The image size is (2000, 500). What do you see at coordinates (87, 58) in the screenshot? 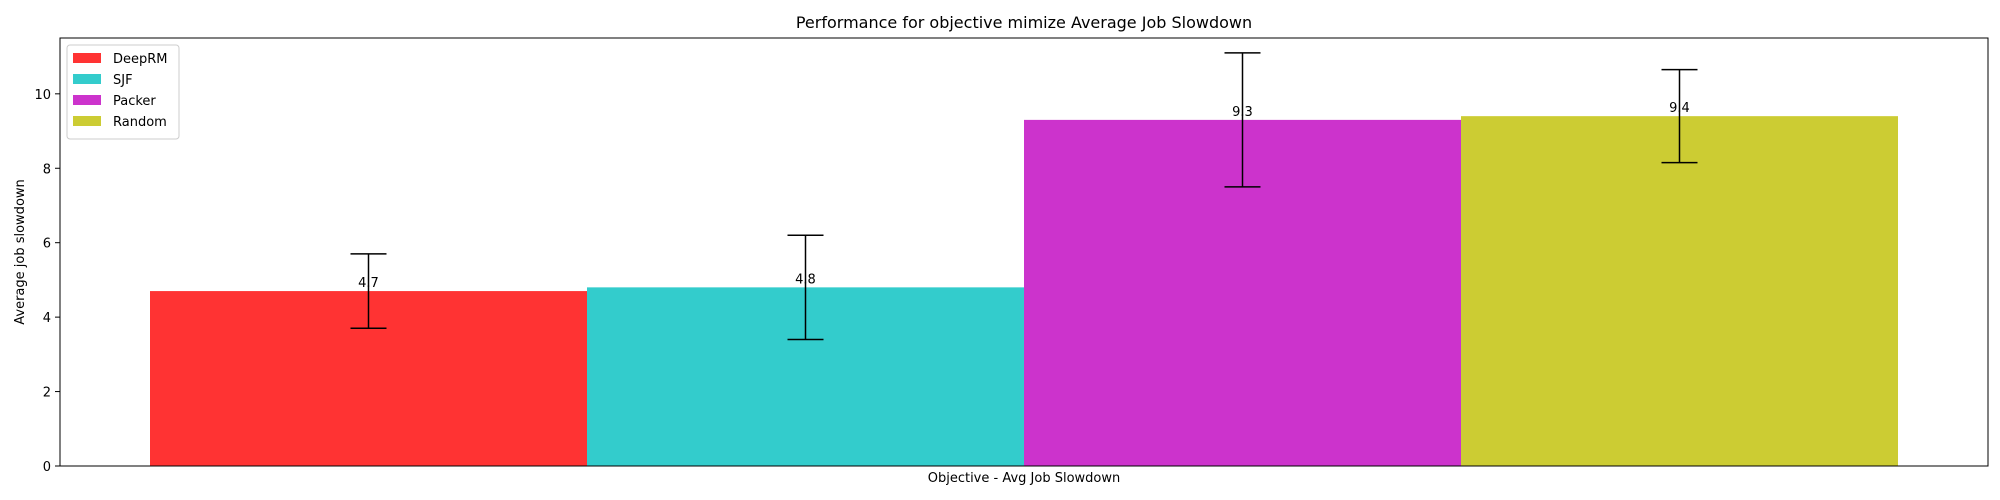
I see `legend-swatch-deeprm` at bounding box center [87, 58].